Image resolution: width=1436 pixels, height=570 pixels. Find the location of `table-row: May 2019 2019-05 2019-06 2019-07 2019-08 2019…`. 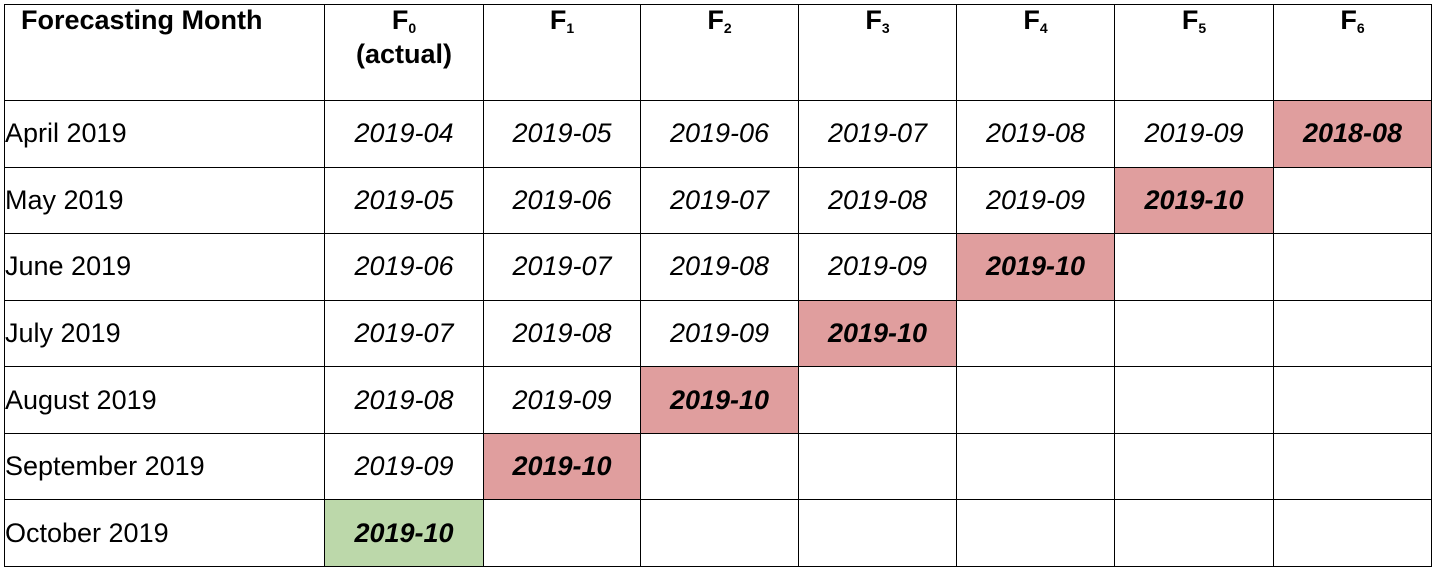

table-row: May 2019 2019-05 2019-06 2019-07 2019-08 2019… is located at coordinates (718, 200).